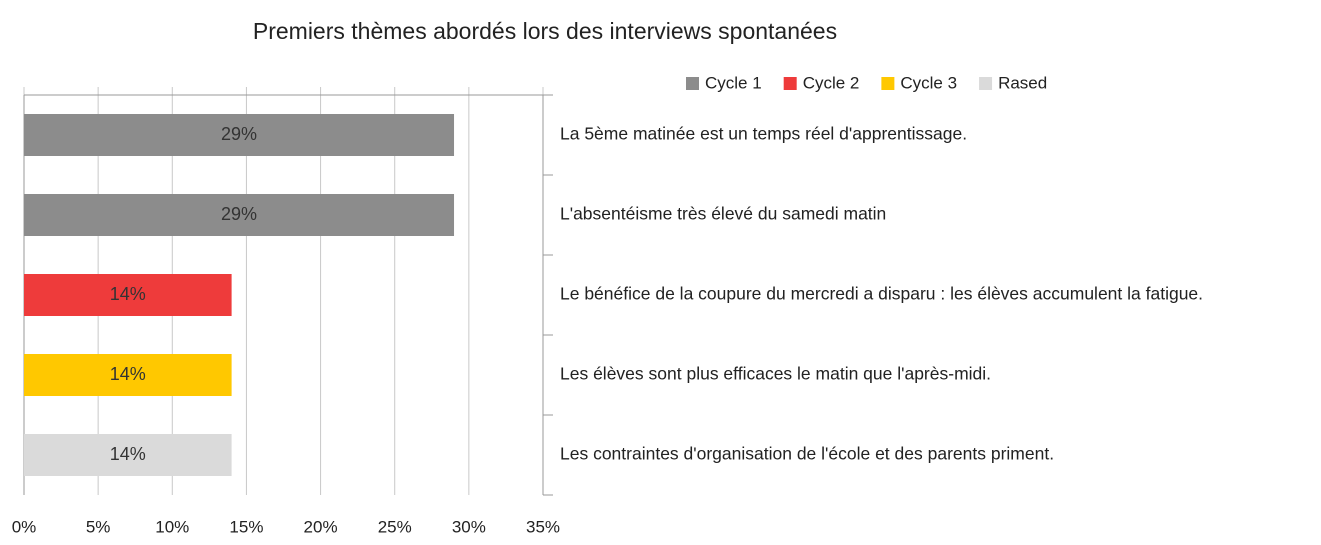 Image resolution: width=1321 pixels, height=545 pixels. I want to click on legend-label: Rased, so click(1022, 82).